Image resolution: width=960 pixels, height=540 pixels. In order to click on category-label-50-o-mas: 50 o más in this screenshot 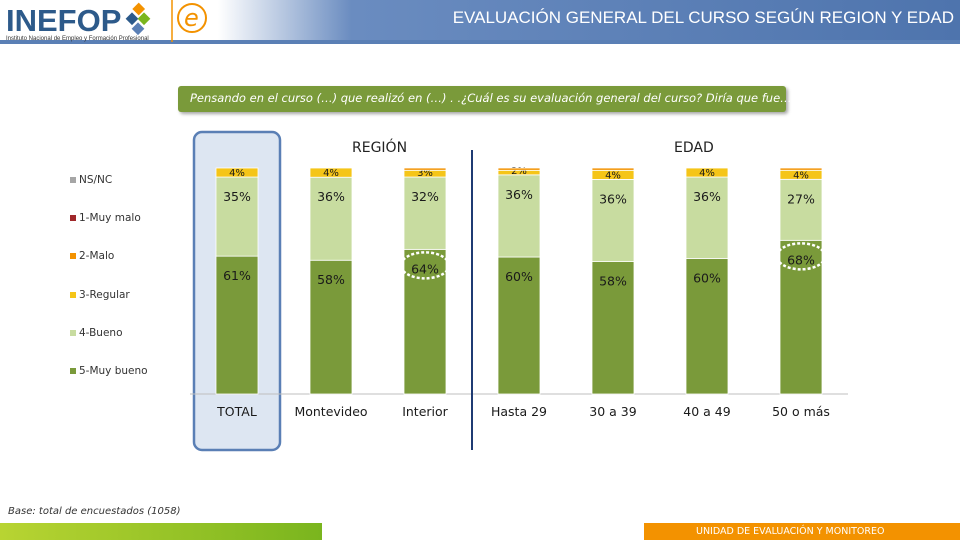, I will do `click(801, 411)`.